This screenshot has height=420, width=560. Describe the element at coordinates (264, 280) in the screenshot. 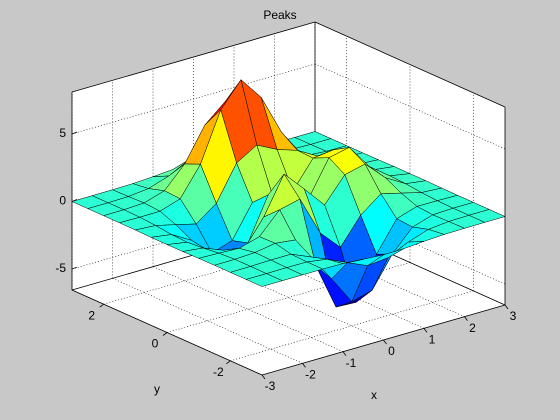

I see `surface-patch` at that location.